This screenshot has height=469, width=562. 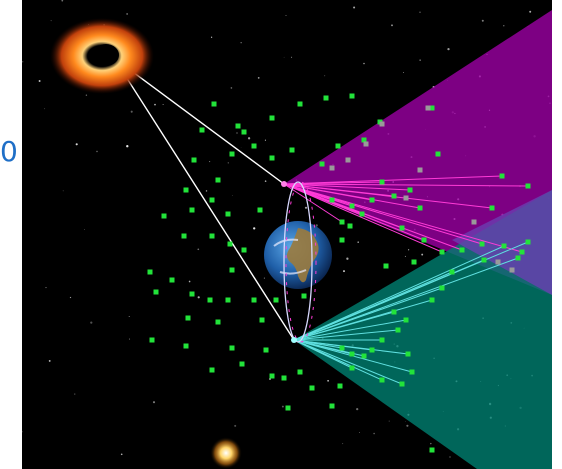 What do you see at coordinates (298, 262) in the screenshot?
I see `orbit-ring` at bounding box center [298, 262].